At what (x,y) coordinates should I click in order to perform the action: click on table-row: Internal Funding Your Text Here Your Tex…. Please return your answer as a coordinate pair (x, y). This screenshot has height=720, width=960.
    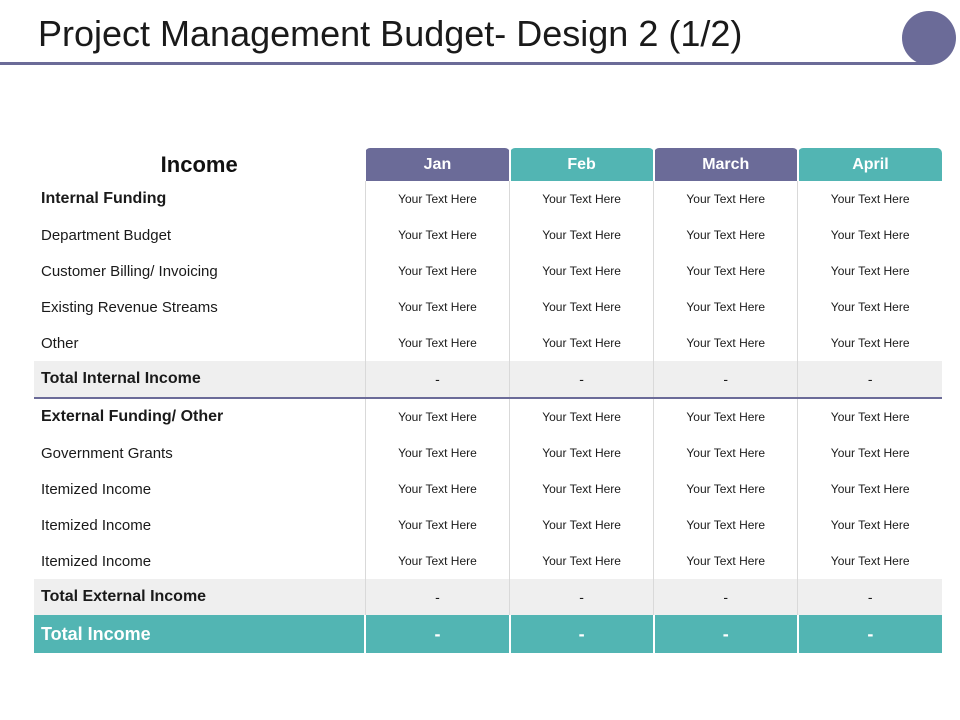
    Looking at the image, I should click on (488, 199).